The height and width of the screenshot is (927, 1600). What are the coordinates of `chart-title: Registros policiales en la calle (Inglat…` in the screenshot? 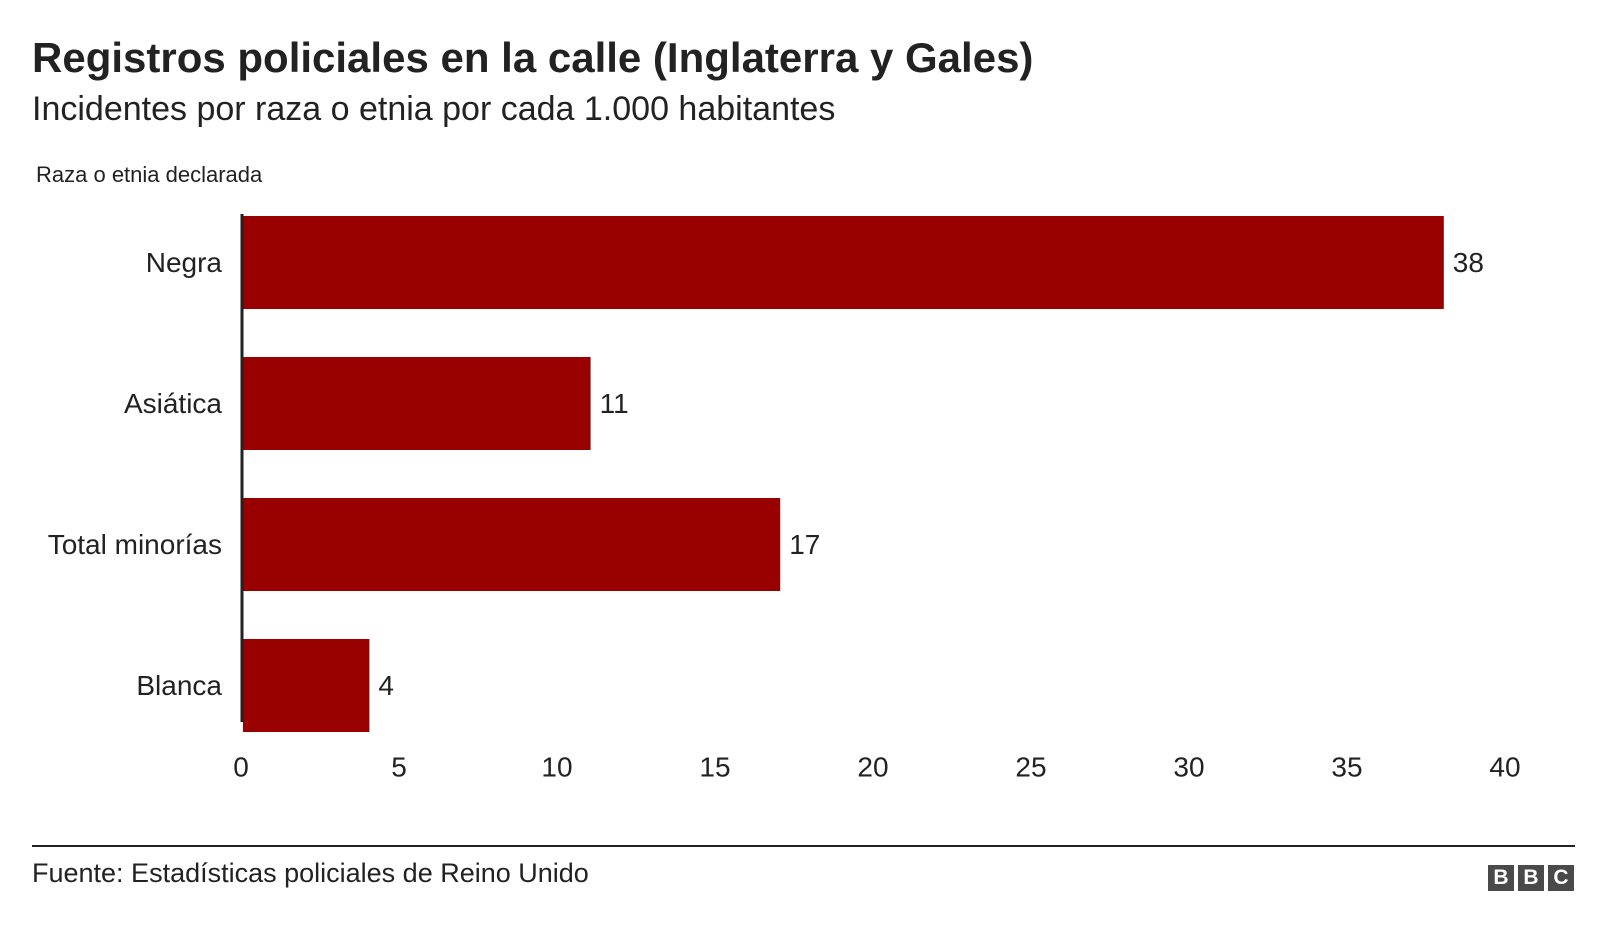 It's located at (533, 57).